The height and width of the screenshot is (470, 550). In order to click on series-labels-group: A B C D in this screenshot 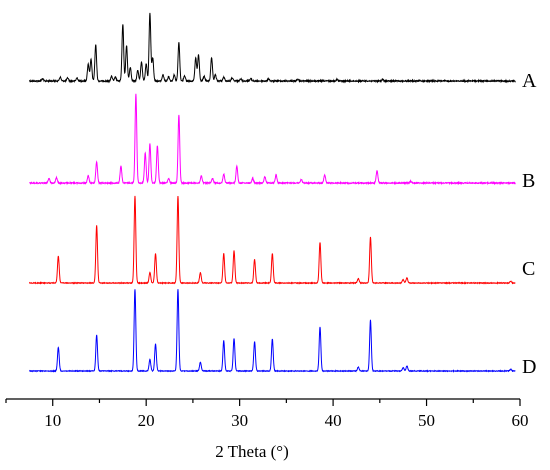, I will do `click(529, 224)`.